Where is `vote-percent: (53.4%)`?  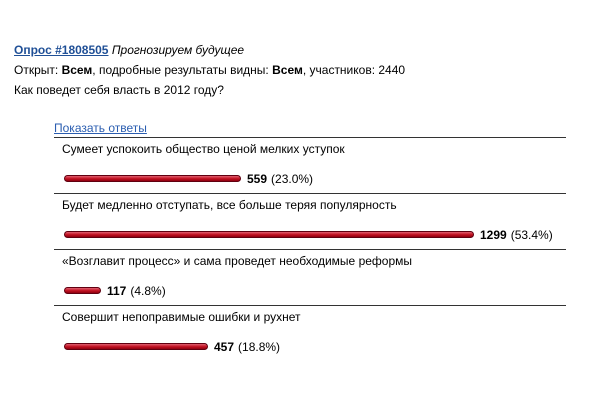 vote-percent: (53.4%) is located at coordinates (531, 234).